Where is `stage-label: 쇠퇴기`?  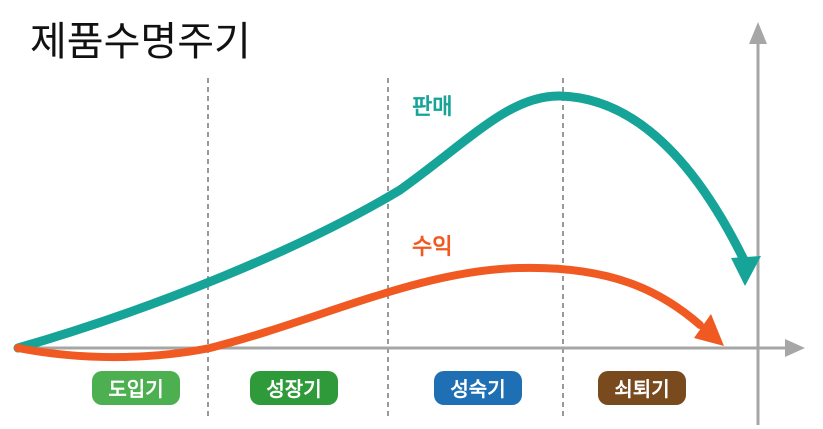
stage-label: 쇠퇴기 is located at coordinates (641, 389).